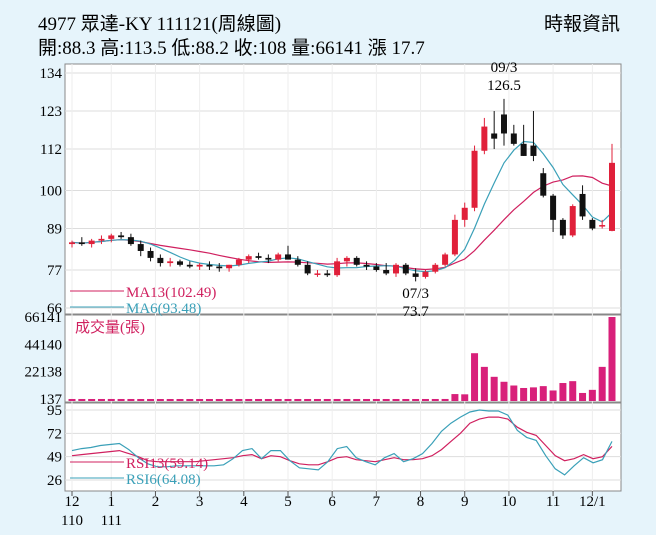  Describe the element at coordinates (592, 502) in the screenshot. I see `x-tick-label: 12/1` at that location.